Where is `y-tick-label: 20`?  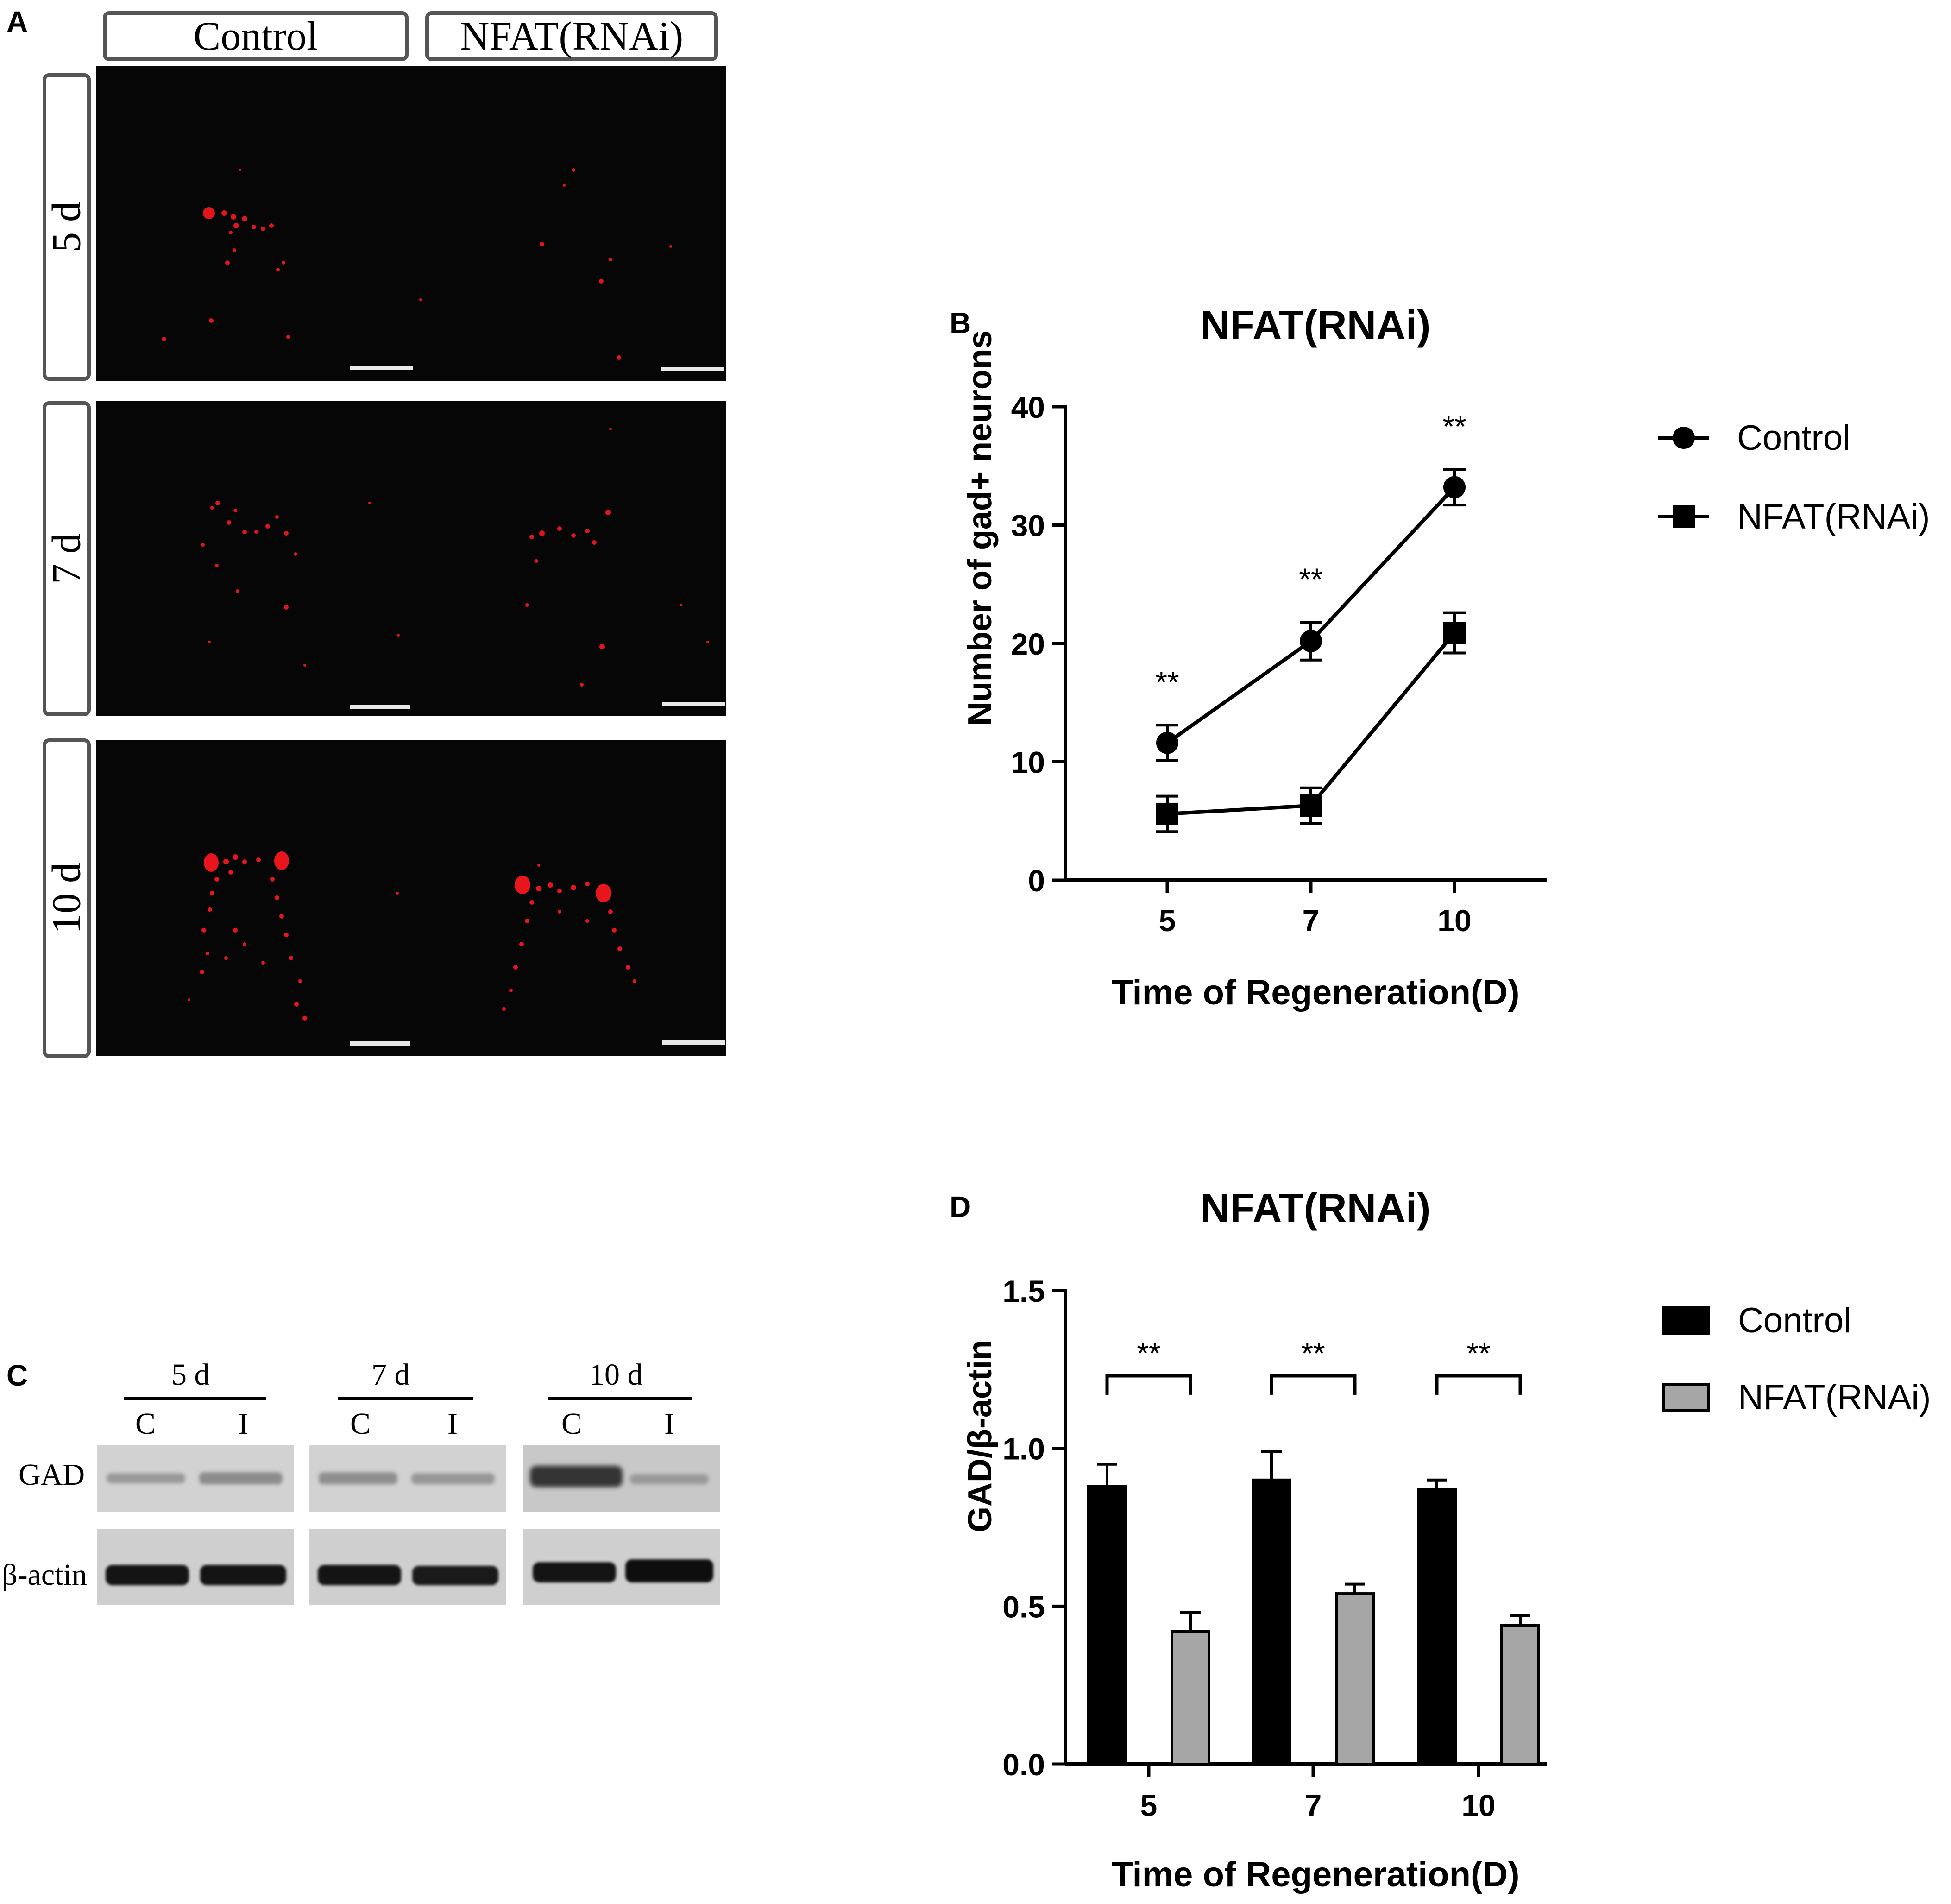
y-tick-label: 20 is located at coordinates (1028, 644).